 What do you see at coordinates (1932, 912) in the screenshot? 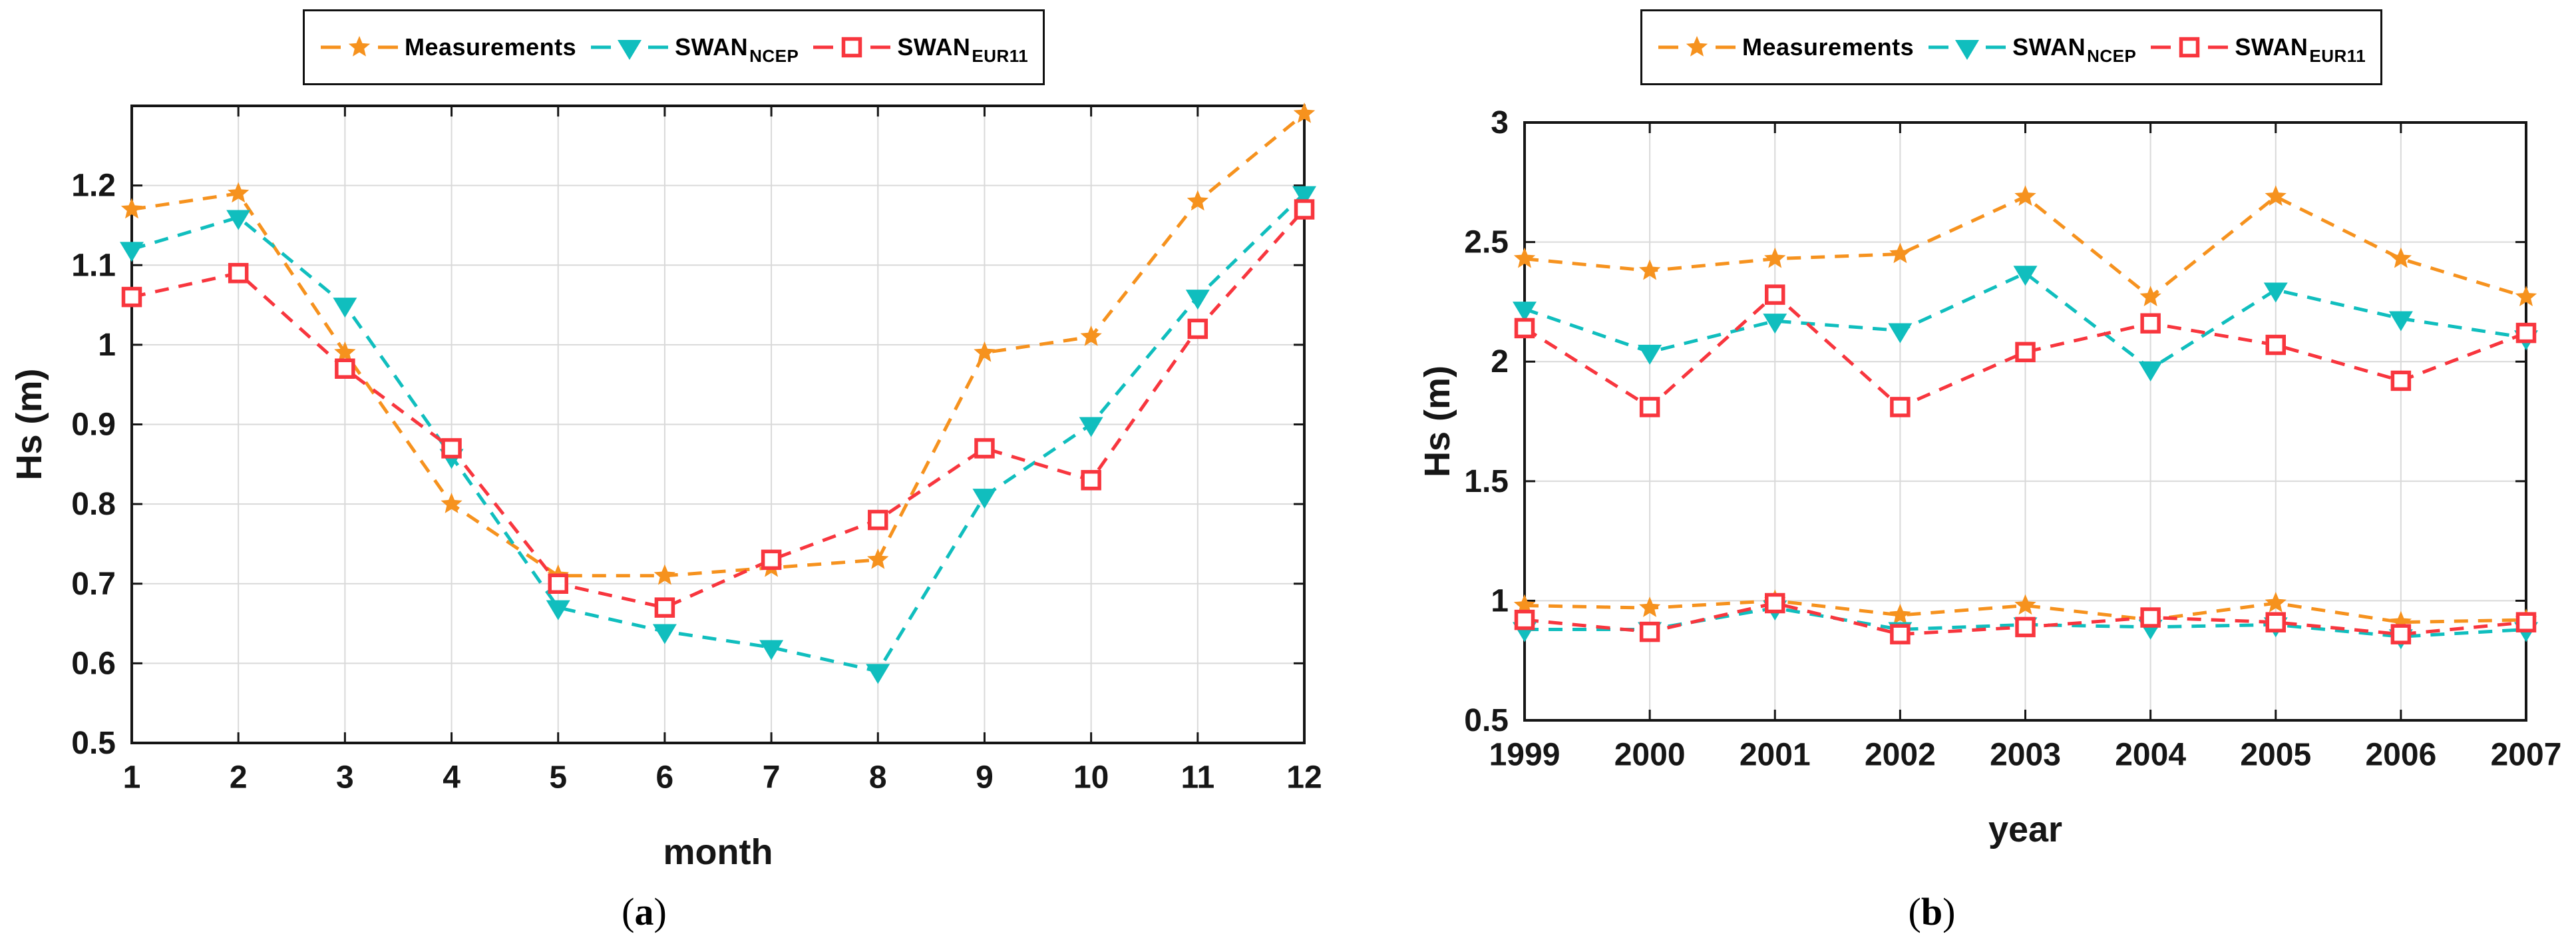
I see `caption-b-letter: b` at bounding box center [1932, 912].